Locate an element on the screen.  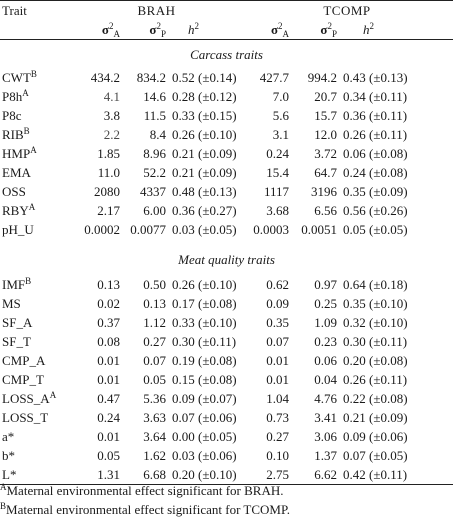
brah-h2-cell: 0.28 (±0.12) is located at coordinates (204, 96).